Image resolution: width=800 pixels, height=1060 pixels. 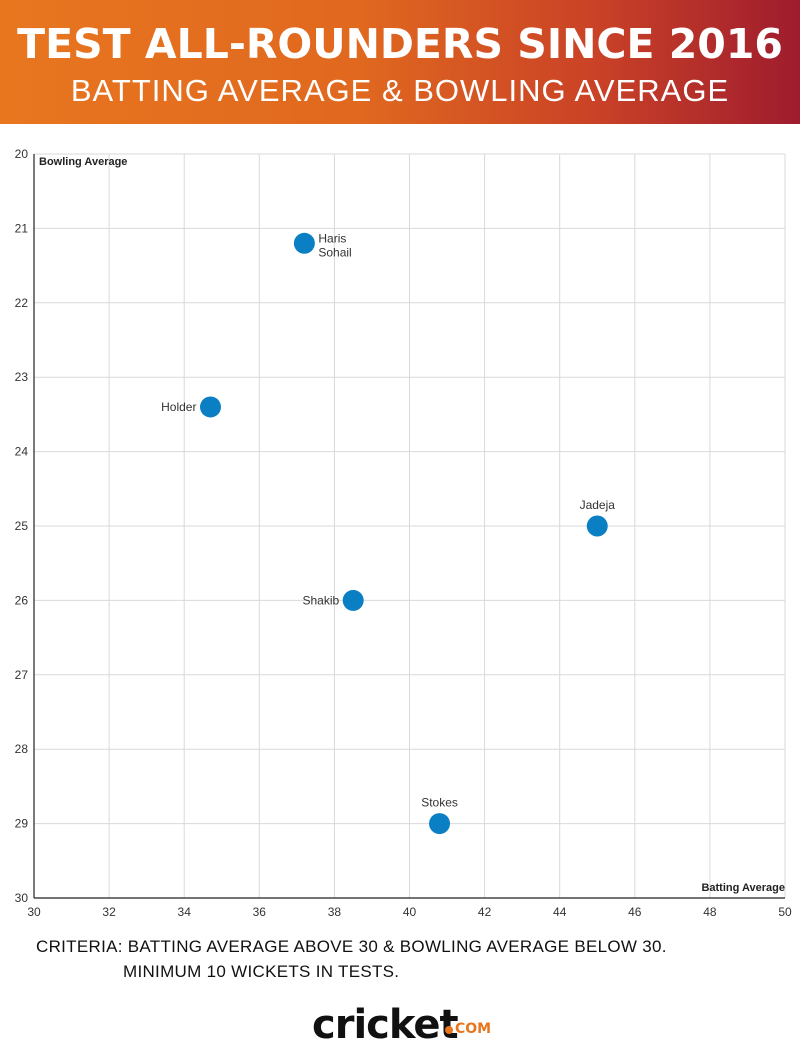 I want to click on cricket-com-logo: cricket COM, so click(x=402, y=1031).